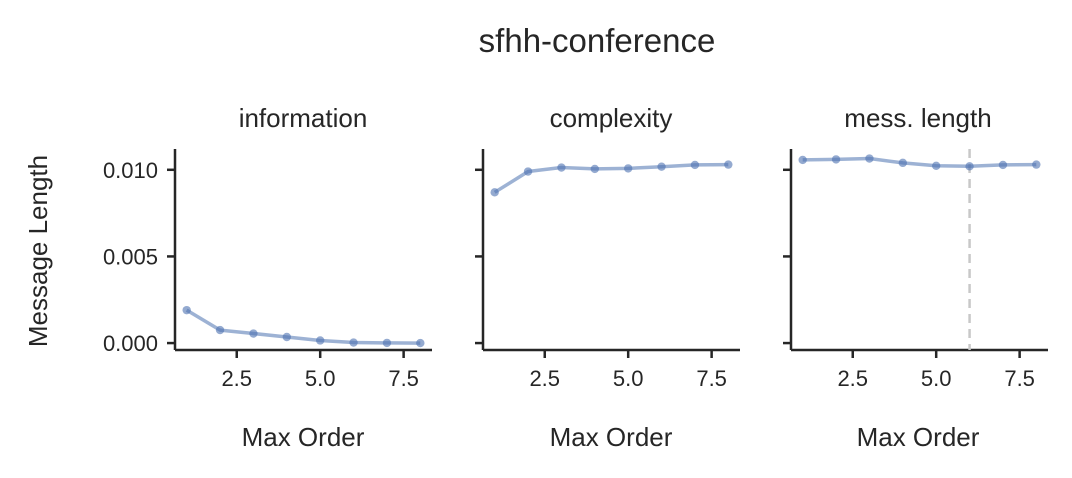 The width and height of the screenshot is (1072, 478). What do you see at coordinates (917, 118) in the screenshot?
I see `panel-title-mess-length: mess. length` at bounding box center [917, 118].